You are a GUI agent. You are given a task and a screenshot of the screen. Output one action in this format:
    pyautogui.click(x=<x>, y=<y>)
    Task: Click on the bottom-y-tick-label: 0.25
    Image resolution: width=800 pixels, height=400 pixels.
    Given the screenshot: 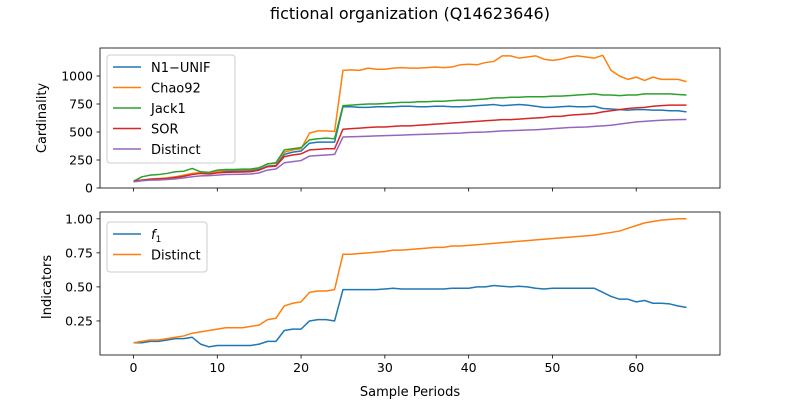 What is the action you would take?
    pyautogui.click(x=79, y=320)
    